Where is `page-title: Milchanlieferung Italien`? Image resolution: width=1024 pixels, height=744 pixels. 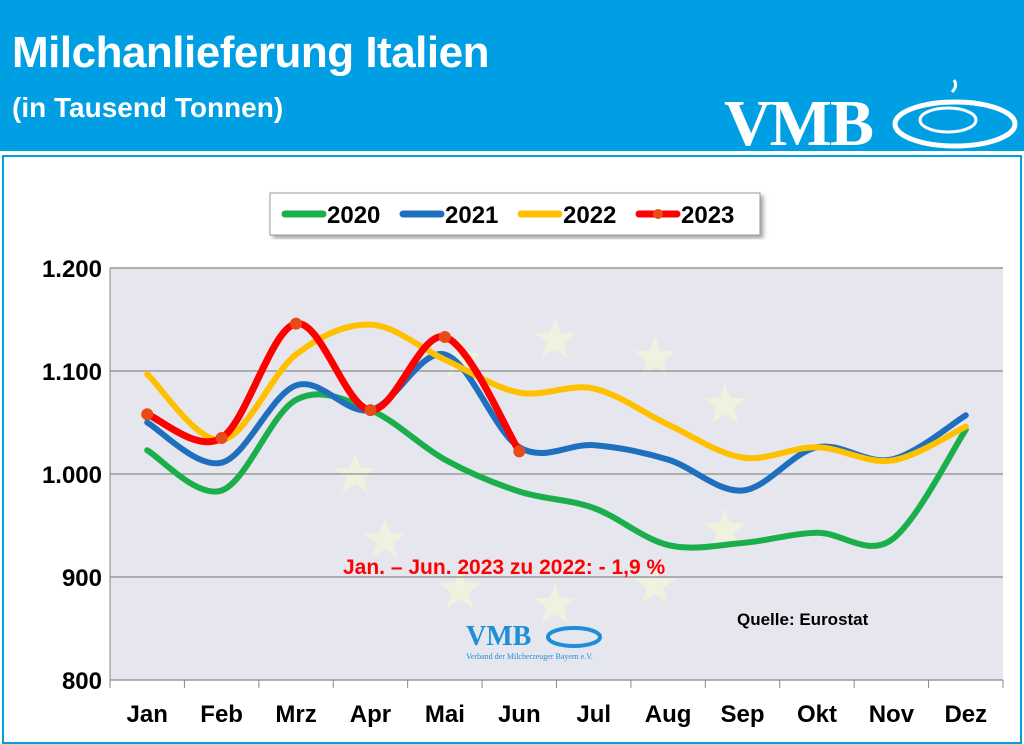 page-title: Milchanlieferung Italien is located at coordinates (250, 52).